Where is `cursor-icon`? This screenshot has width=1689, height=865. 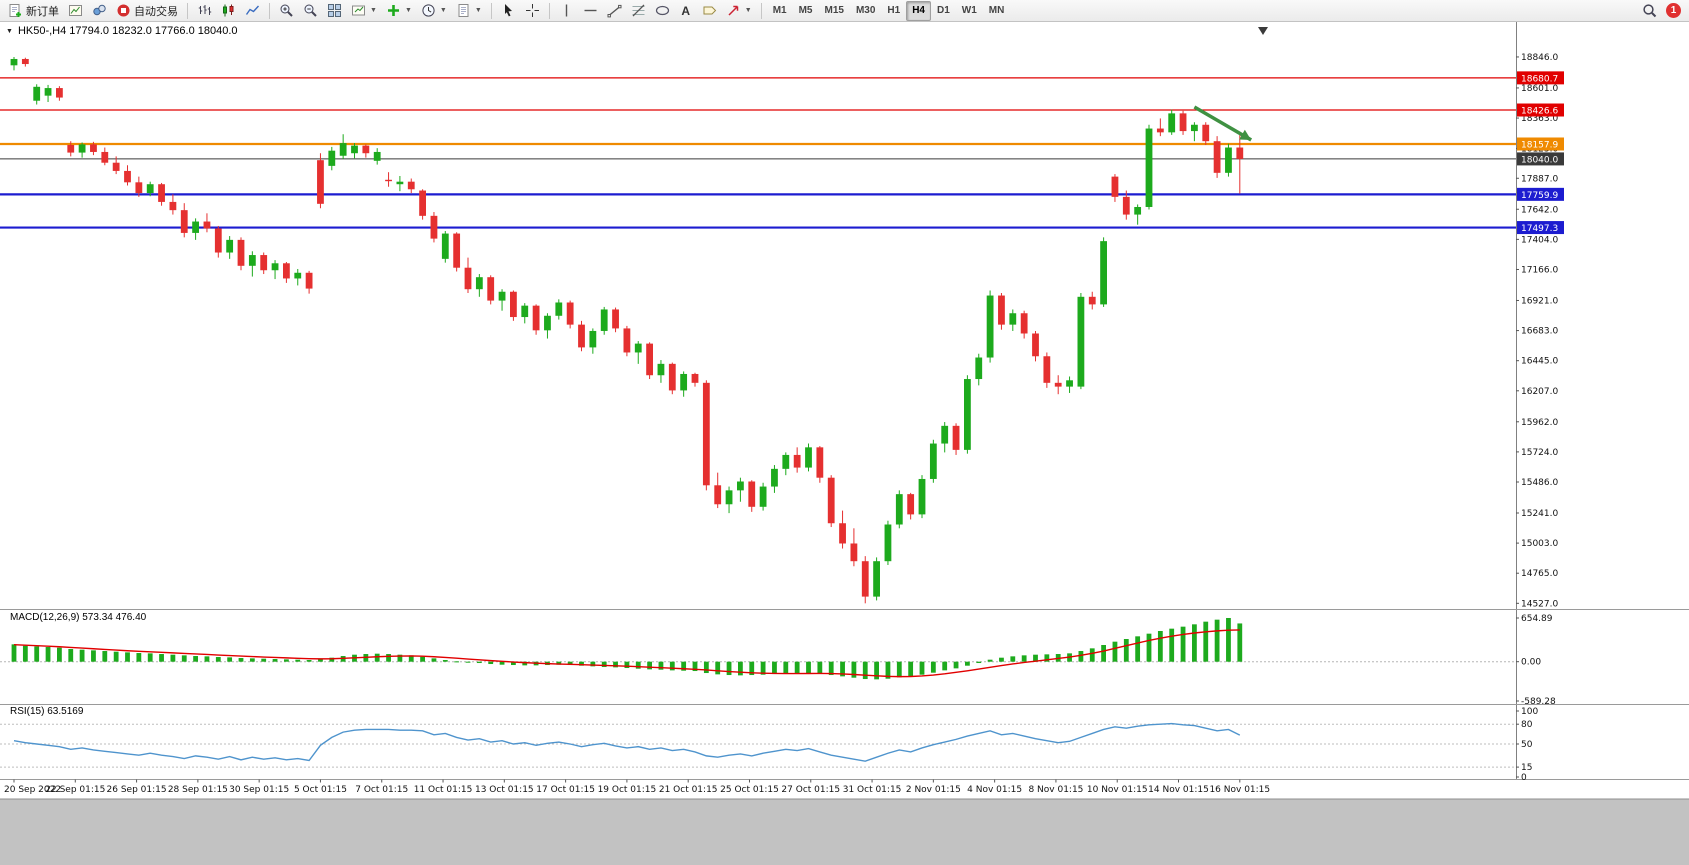 cursor-icon is located at coordinates (508, 10).